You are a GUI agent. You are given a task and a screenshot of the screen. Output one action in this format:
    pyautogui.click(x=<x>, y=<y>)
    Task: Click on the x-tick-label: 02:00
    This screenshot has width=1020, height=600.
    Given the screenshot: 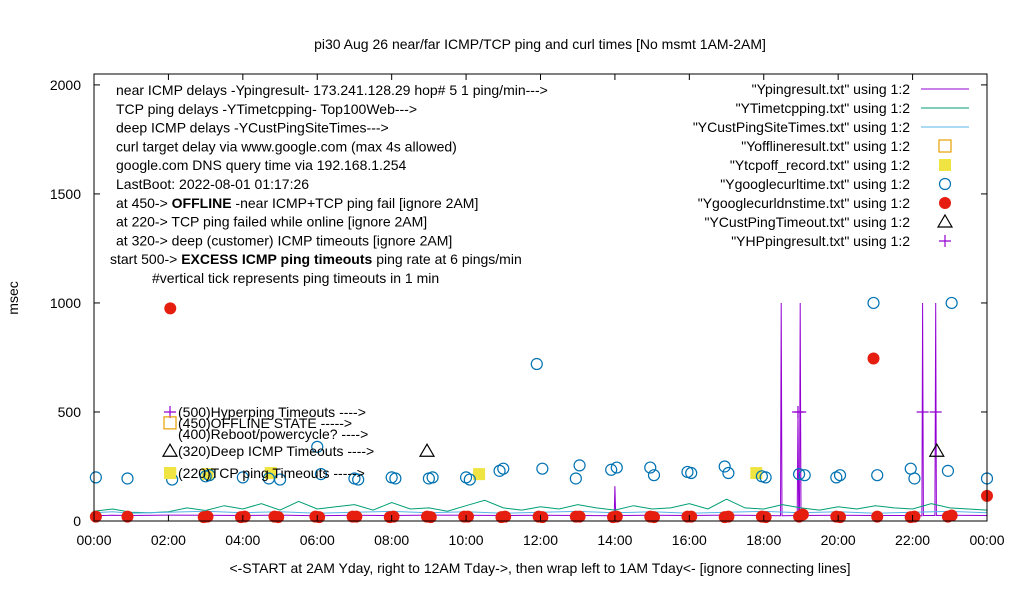 What is the action you would take?
    pyautogui.click(x=168, y=540)
    